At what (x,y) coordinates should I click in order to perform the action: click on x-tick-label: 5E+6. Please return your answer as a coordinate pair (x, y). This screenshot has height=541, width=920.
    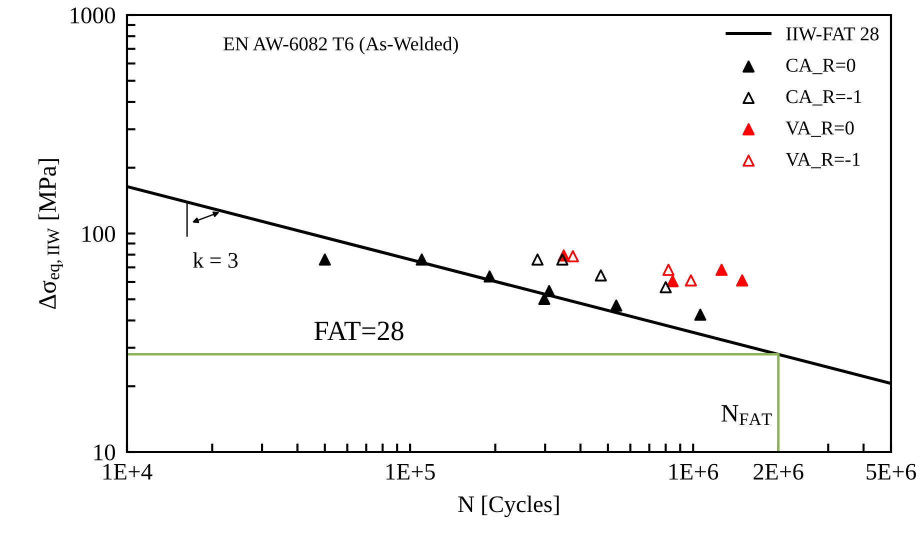
    Looking at the image, I should click on (891, 472).